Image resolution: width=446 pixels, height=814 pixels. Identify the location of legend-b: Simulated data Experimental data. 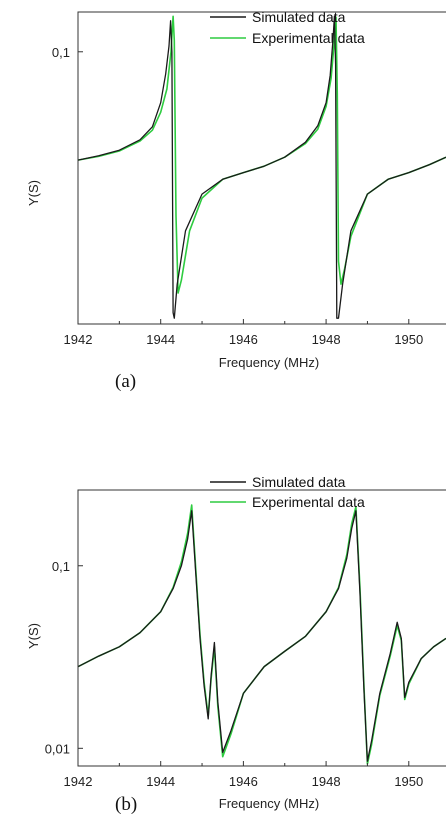
(287, 492).